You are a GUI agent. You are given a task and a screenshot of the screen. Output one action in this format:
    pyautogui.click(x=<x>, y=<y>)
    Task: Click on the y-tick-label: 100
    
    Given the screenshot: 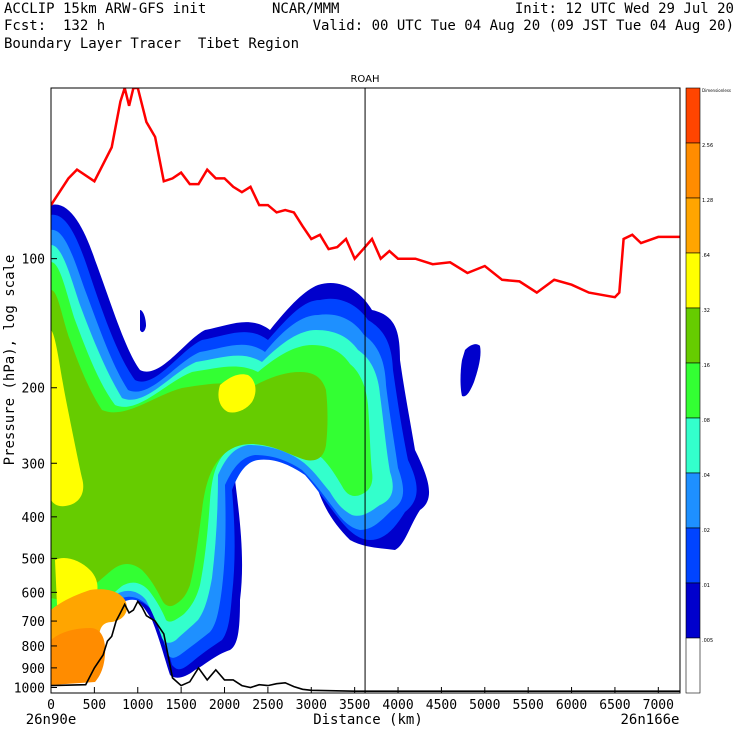 What is the action you would take?
    pyautogui.click(x=33, y=260)
    